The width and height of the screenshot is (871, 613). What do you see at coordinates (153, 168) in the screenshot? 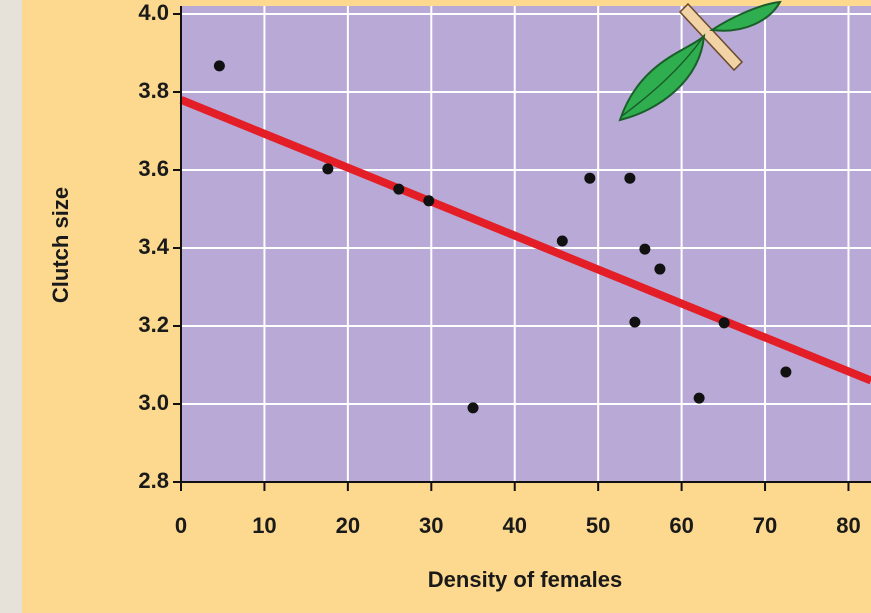
I see `y-tick-label: 3.6` at bounding box center [153, 168].